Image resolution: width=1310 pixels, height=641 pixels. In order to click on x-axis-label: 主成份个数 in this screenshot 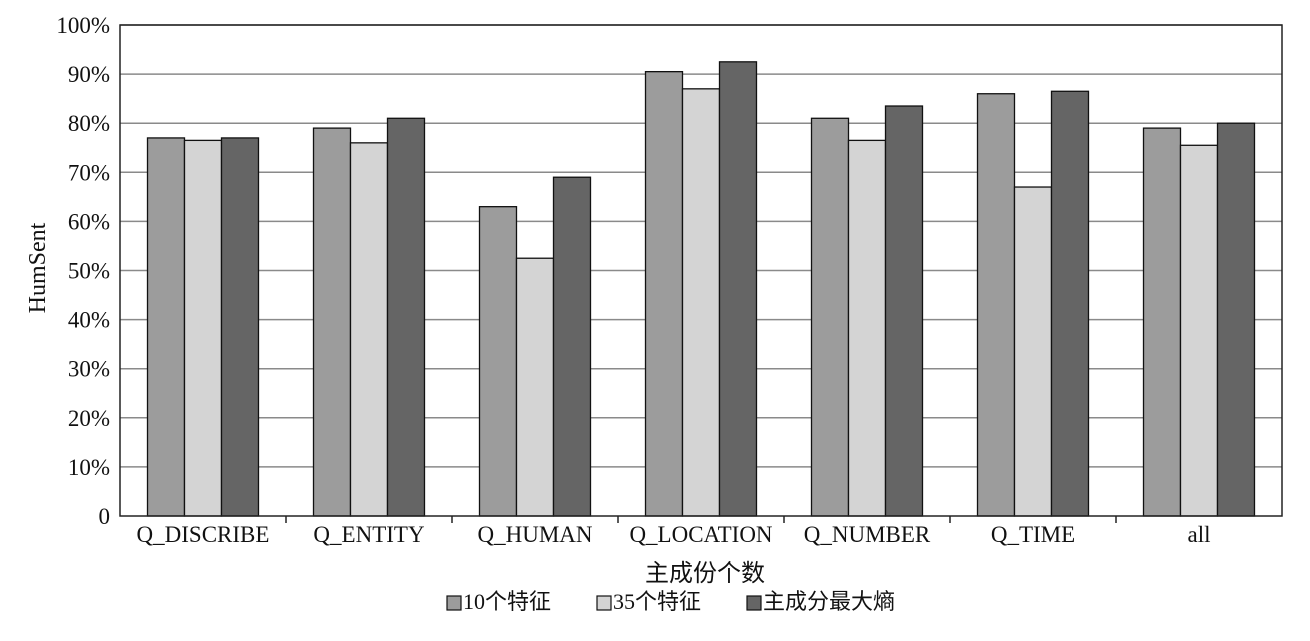, I will do `click(705, 573)`.